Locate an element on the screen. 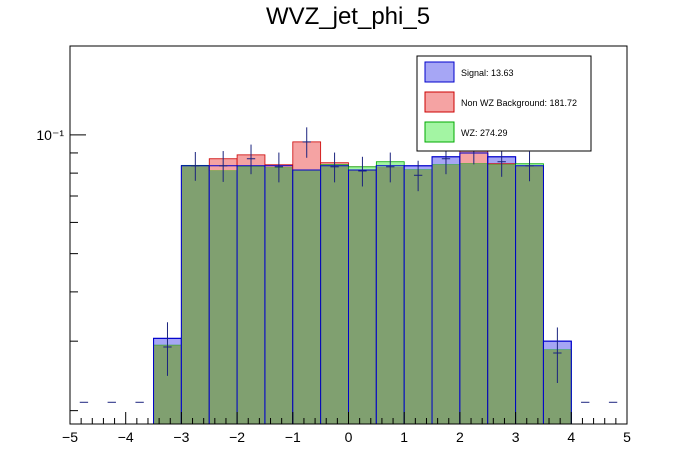 The image size is (696, 472). x-tick-label: 0 is located at coordinates (349, 437).